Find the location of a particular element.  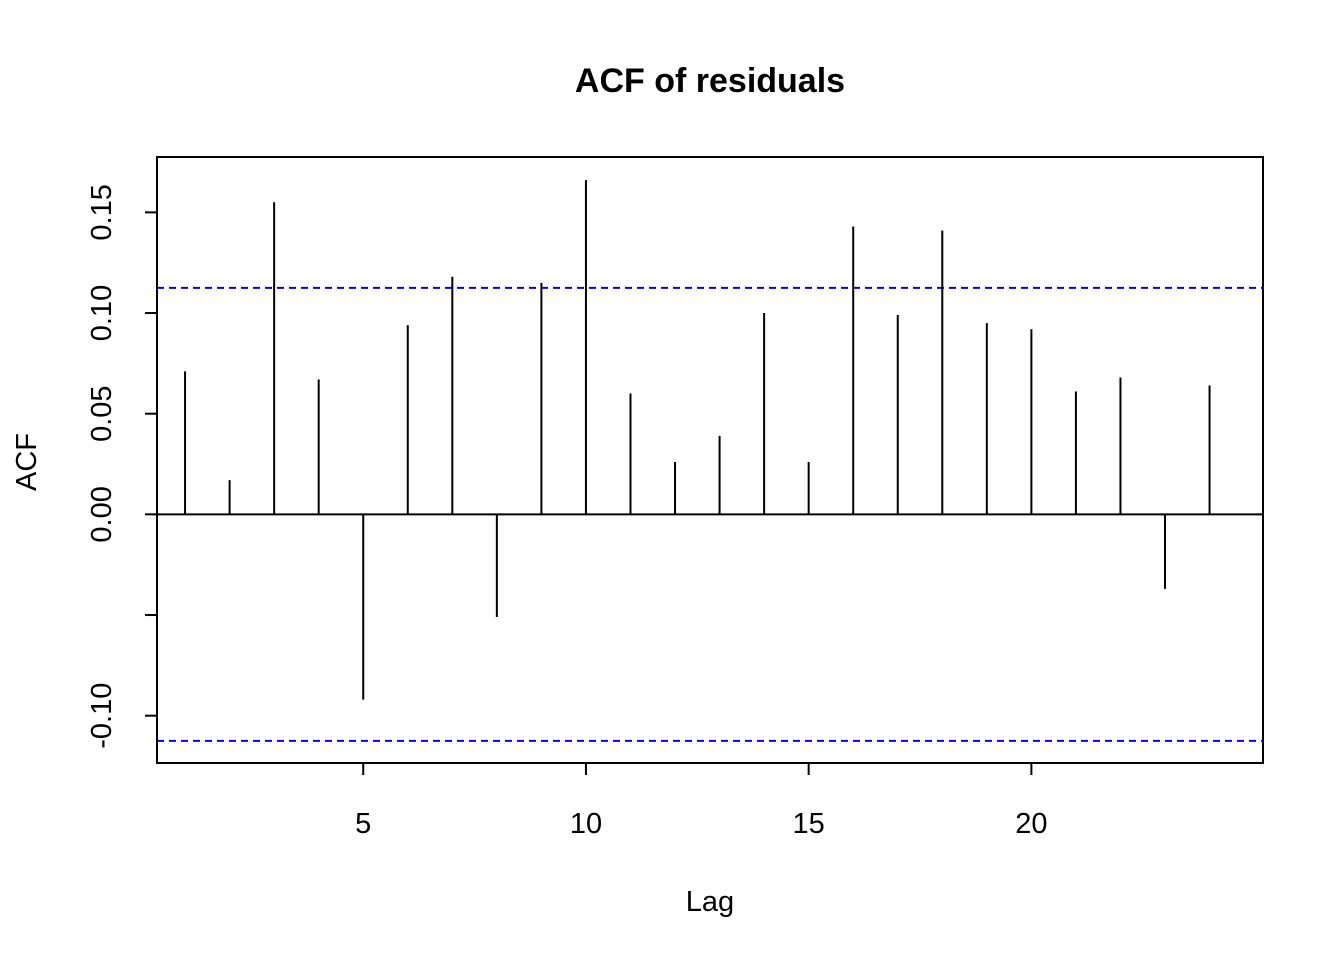

x-tick-label: 10 is located at coordinates (586, 824).